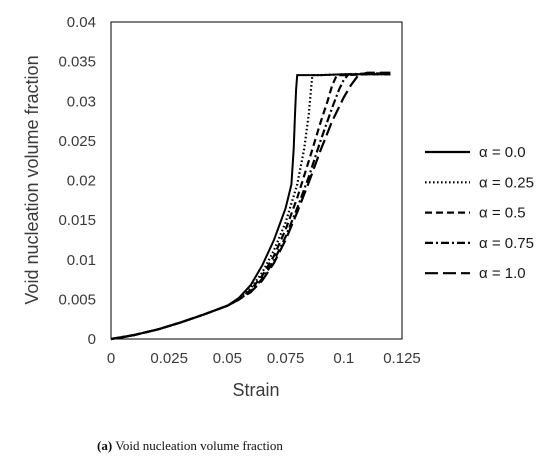 Image resolution: width=550 pixels, height=465 pixels. Describe the element at coordinates (255, 390) in the screenshot. I see `x-axis-title: Strain` at that location.